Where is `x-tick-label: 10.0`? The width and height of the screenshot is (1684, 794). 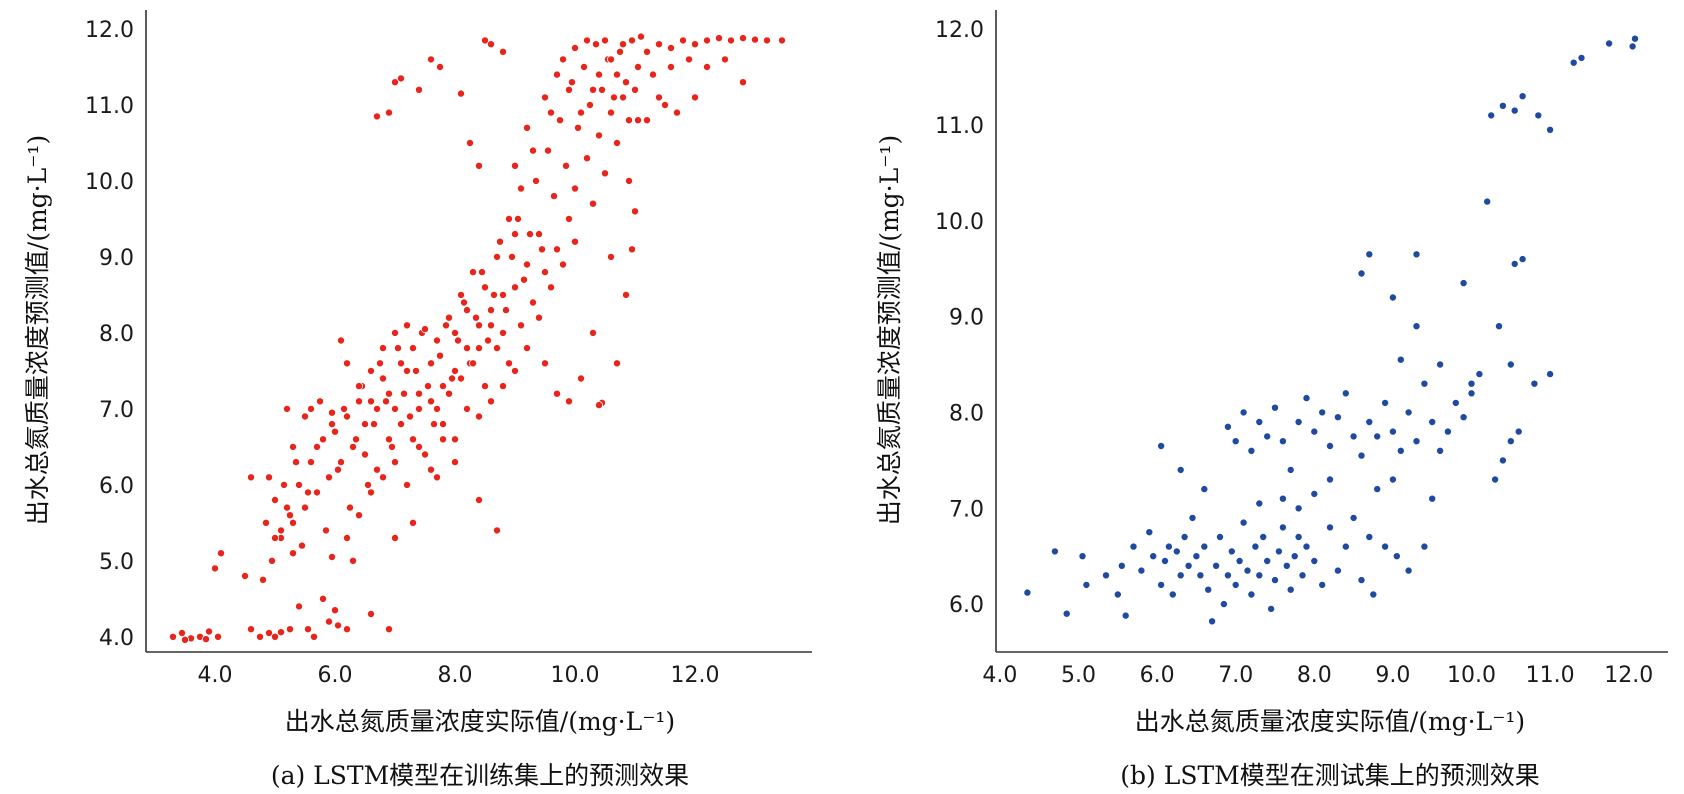
x-tick-label: 10.0 is located at coordinates (575, 675).